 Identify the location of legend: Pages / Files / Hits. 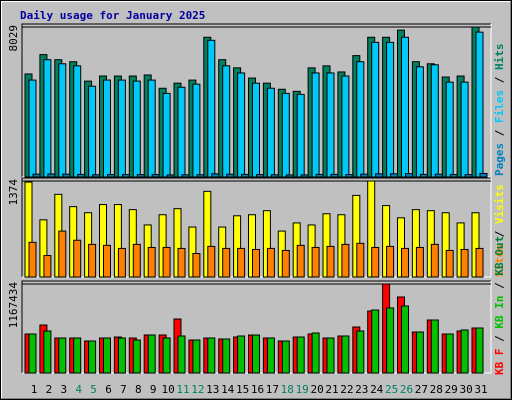
(499, 110).